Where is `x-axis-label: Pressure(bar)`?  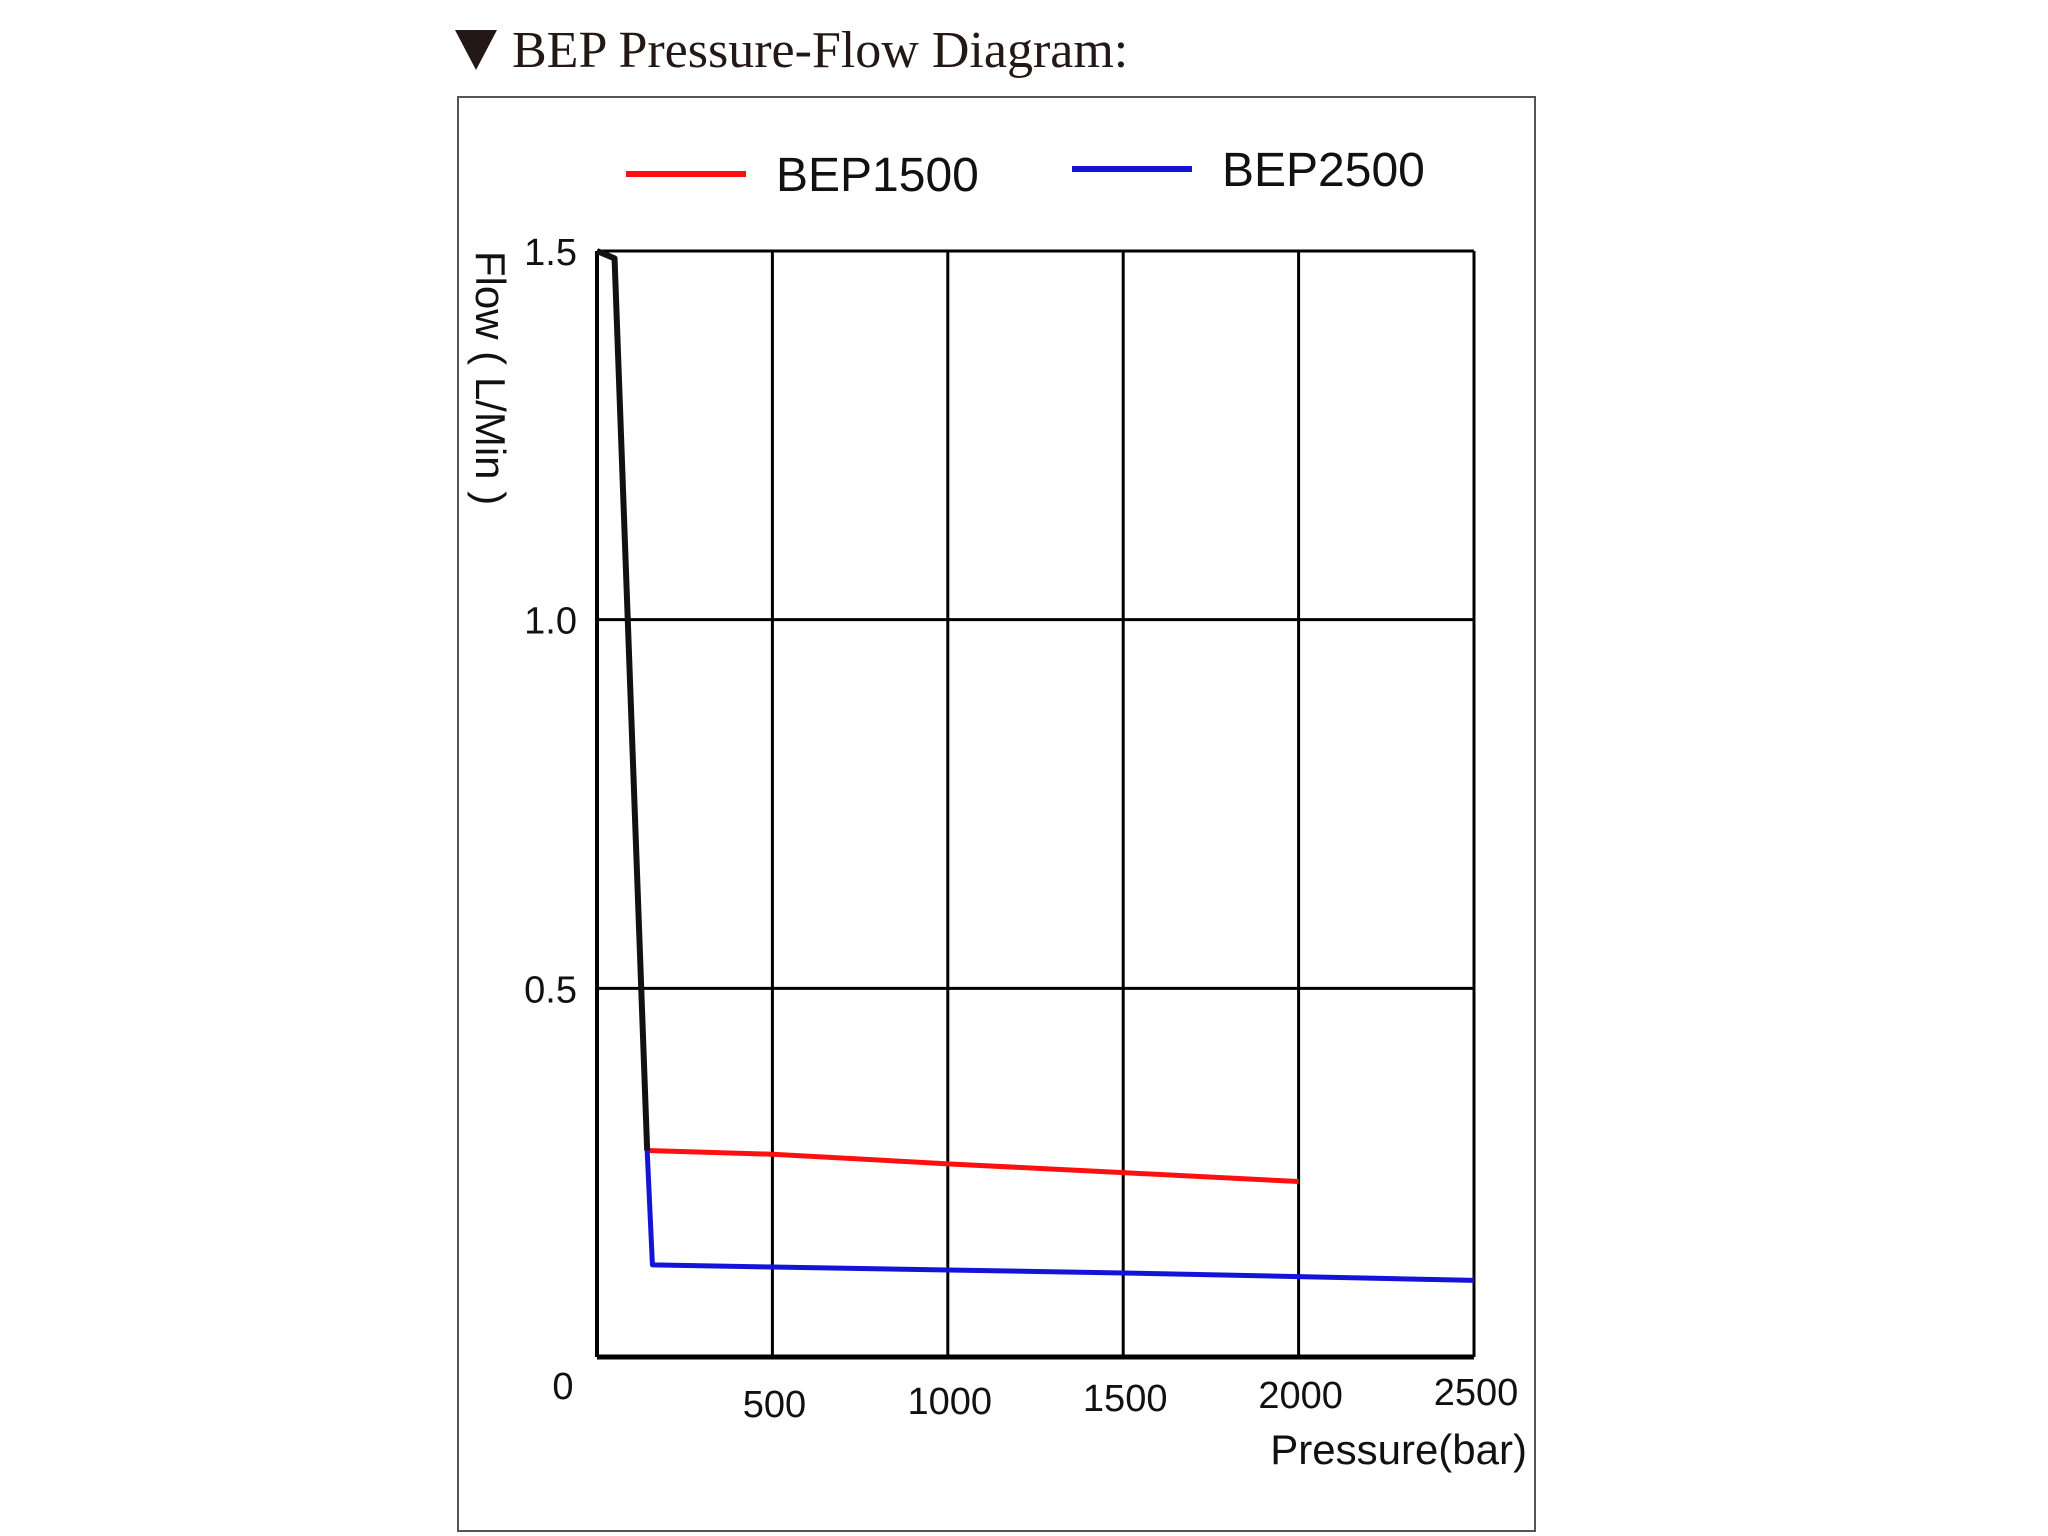 x-axis-label: Pressure(bar) is located at coordinates (1398, 1449).